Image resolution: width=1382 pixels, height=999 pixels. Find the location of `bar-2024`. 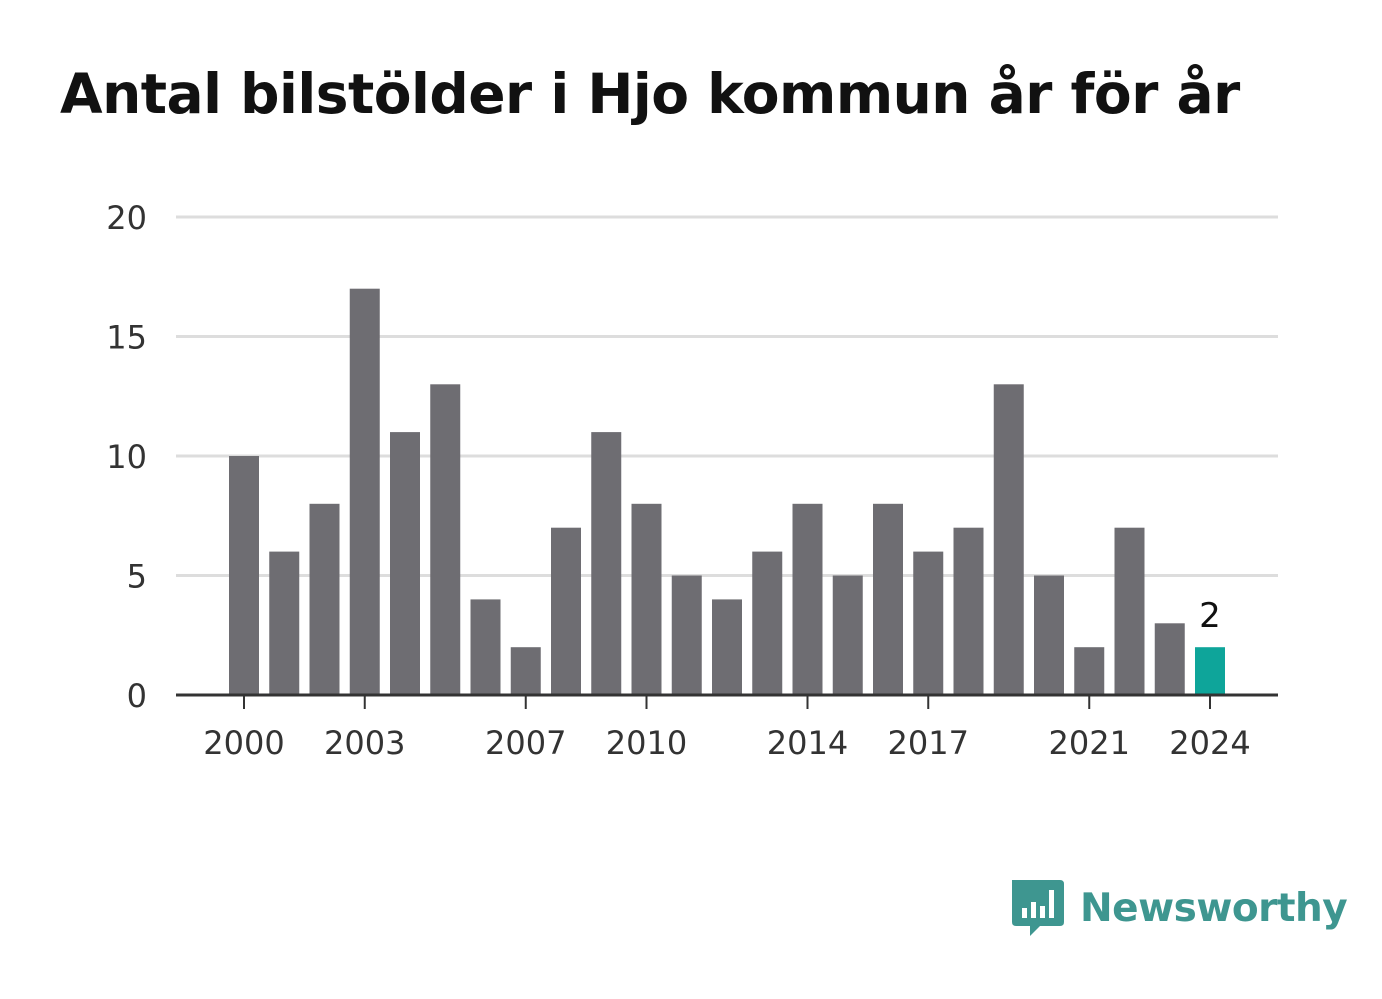

bar-2024 is located at coordinates (1210, 671).